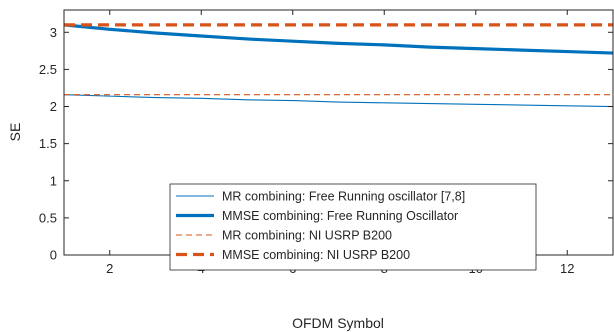  I want to click on x-axis-title: OFDM Symbol, so click(338, 323).